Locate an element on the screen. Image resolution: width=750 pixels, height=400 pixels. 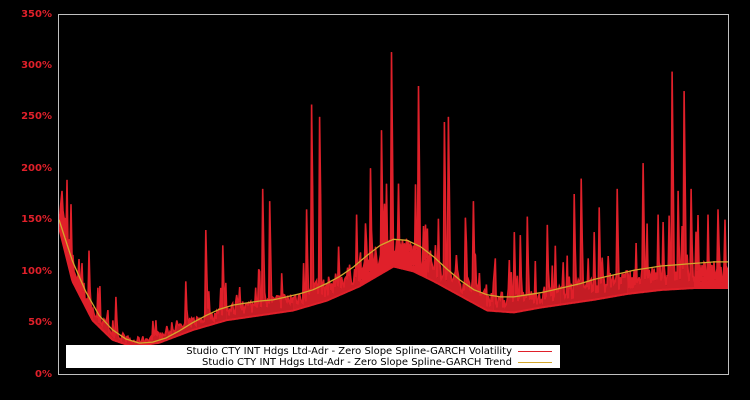
y-tick-350: 350% is located at coordinates (36, 14).